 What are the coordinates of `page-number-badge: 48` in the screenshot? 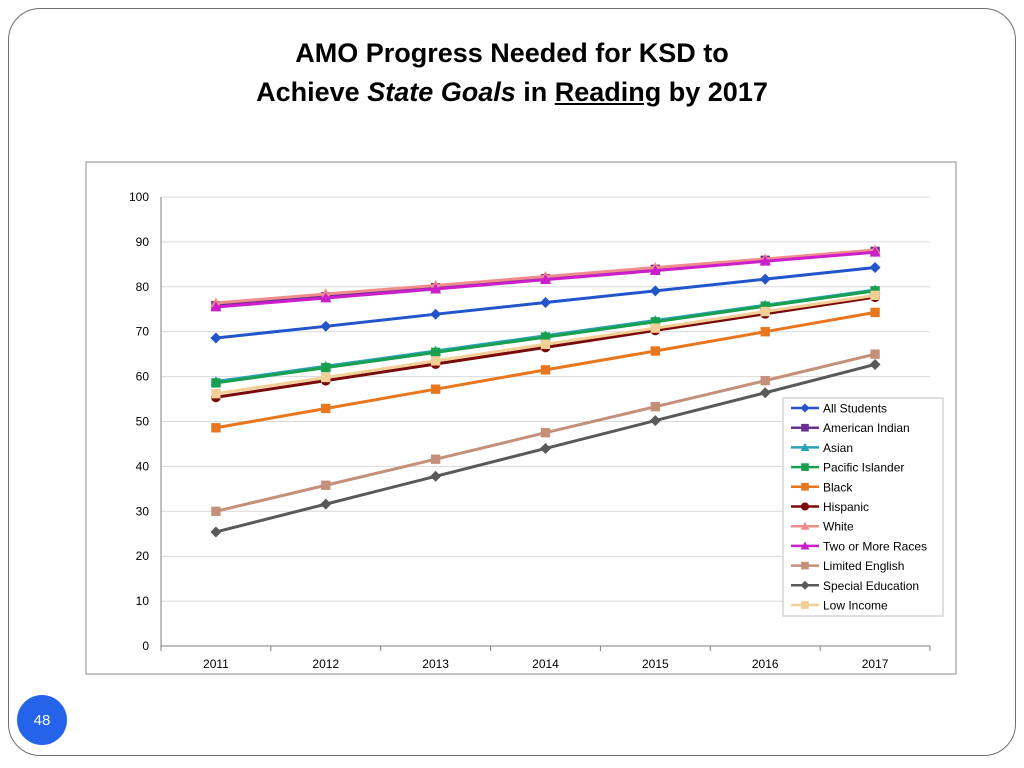 It's located at (42, 720).